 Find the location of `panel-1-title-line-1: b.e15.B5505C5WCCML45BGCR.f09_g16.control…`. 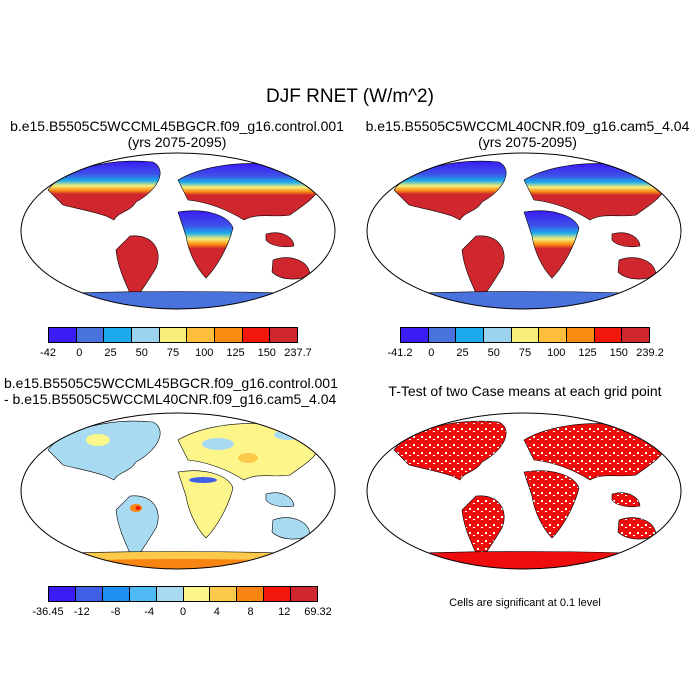

panel-1-title-line-1: b.e15.B5505C5WCCML45BGCR.f09_g16.control… is located at coordinates (177, 126).